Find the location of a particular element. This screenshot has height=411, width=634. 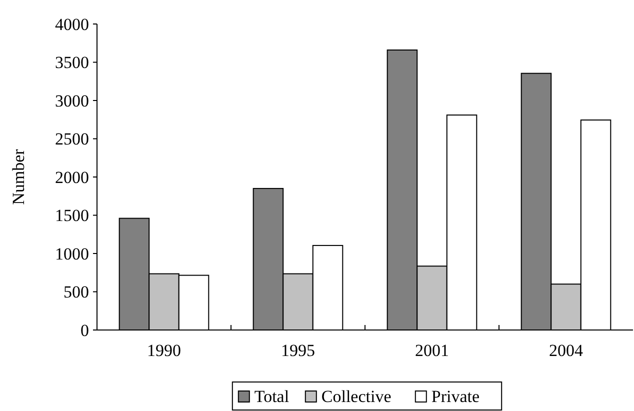

x-tick-label: 2001 is located at coordinates (432, 350).